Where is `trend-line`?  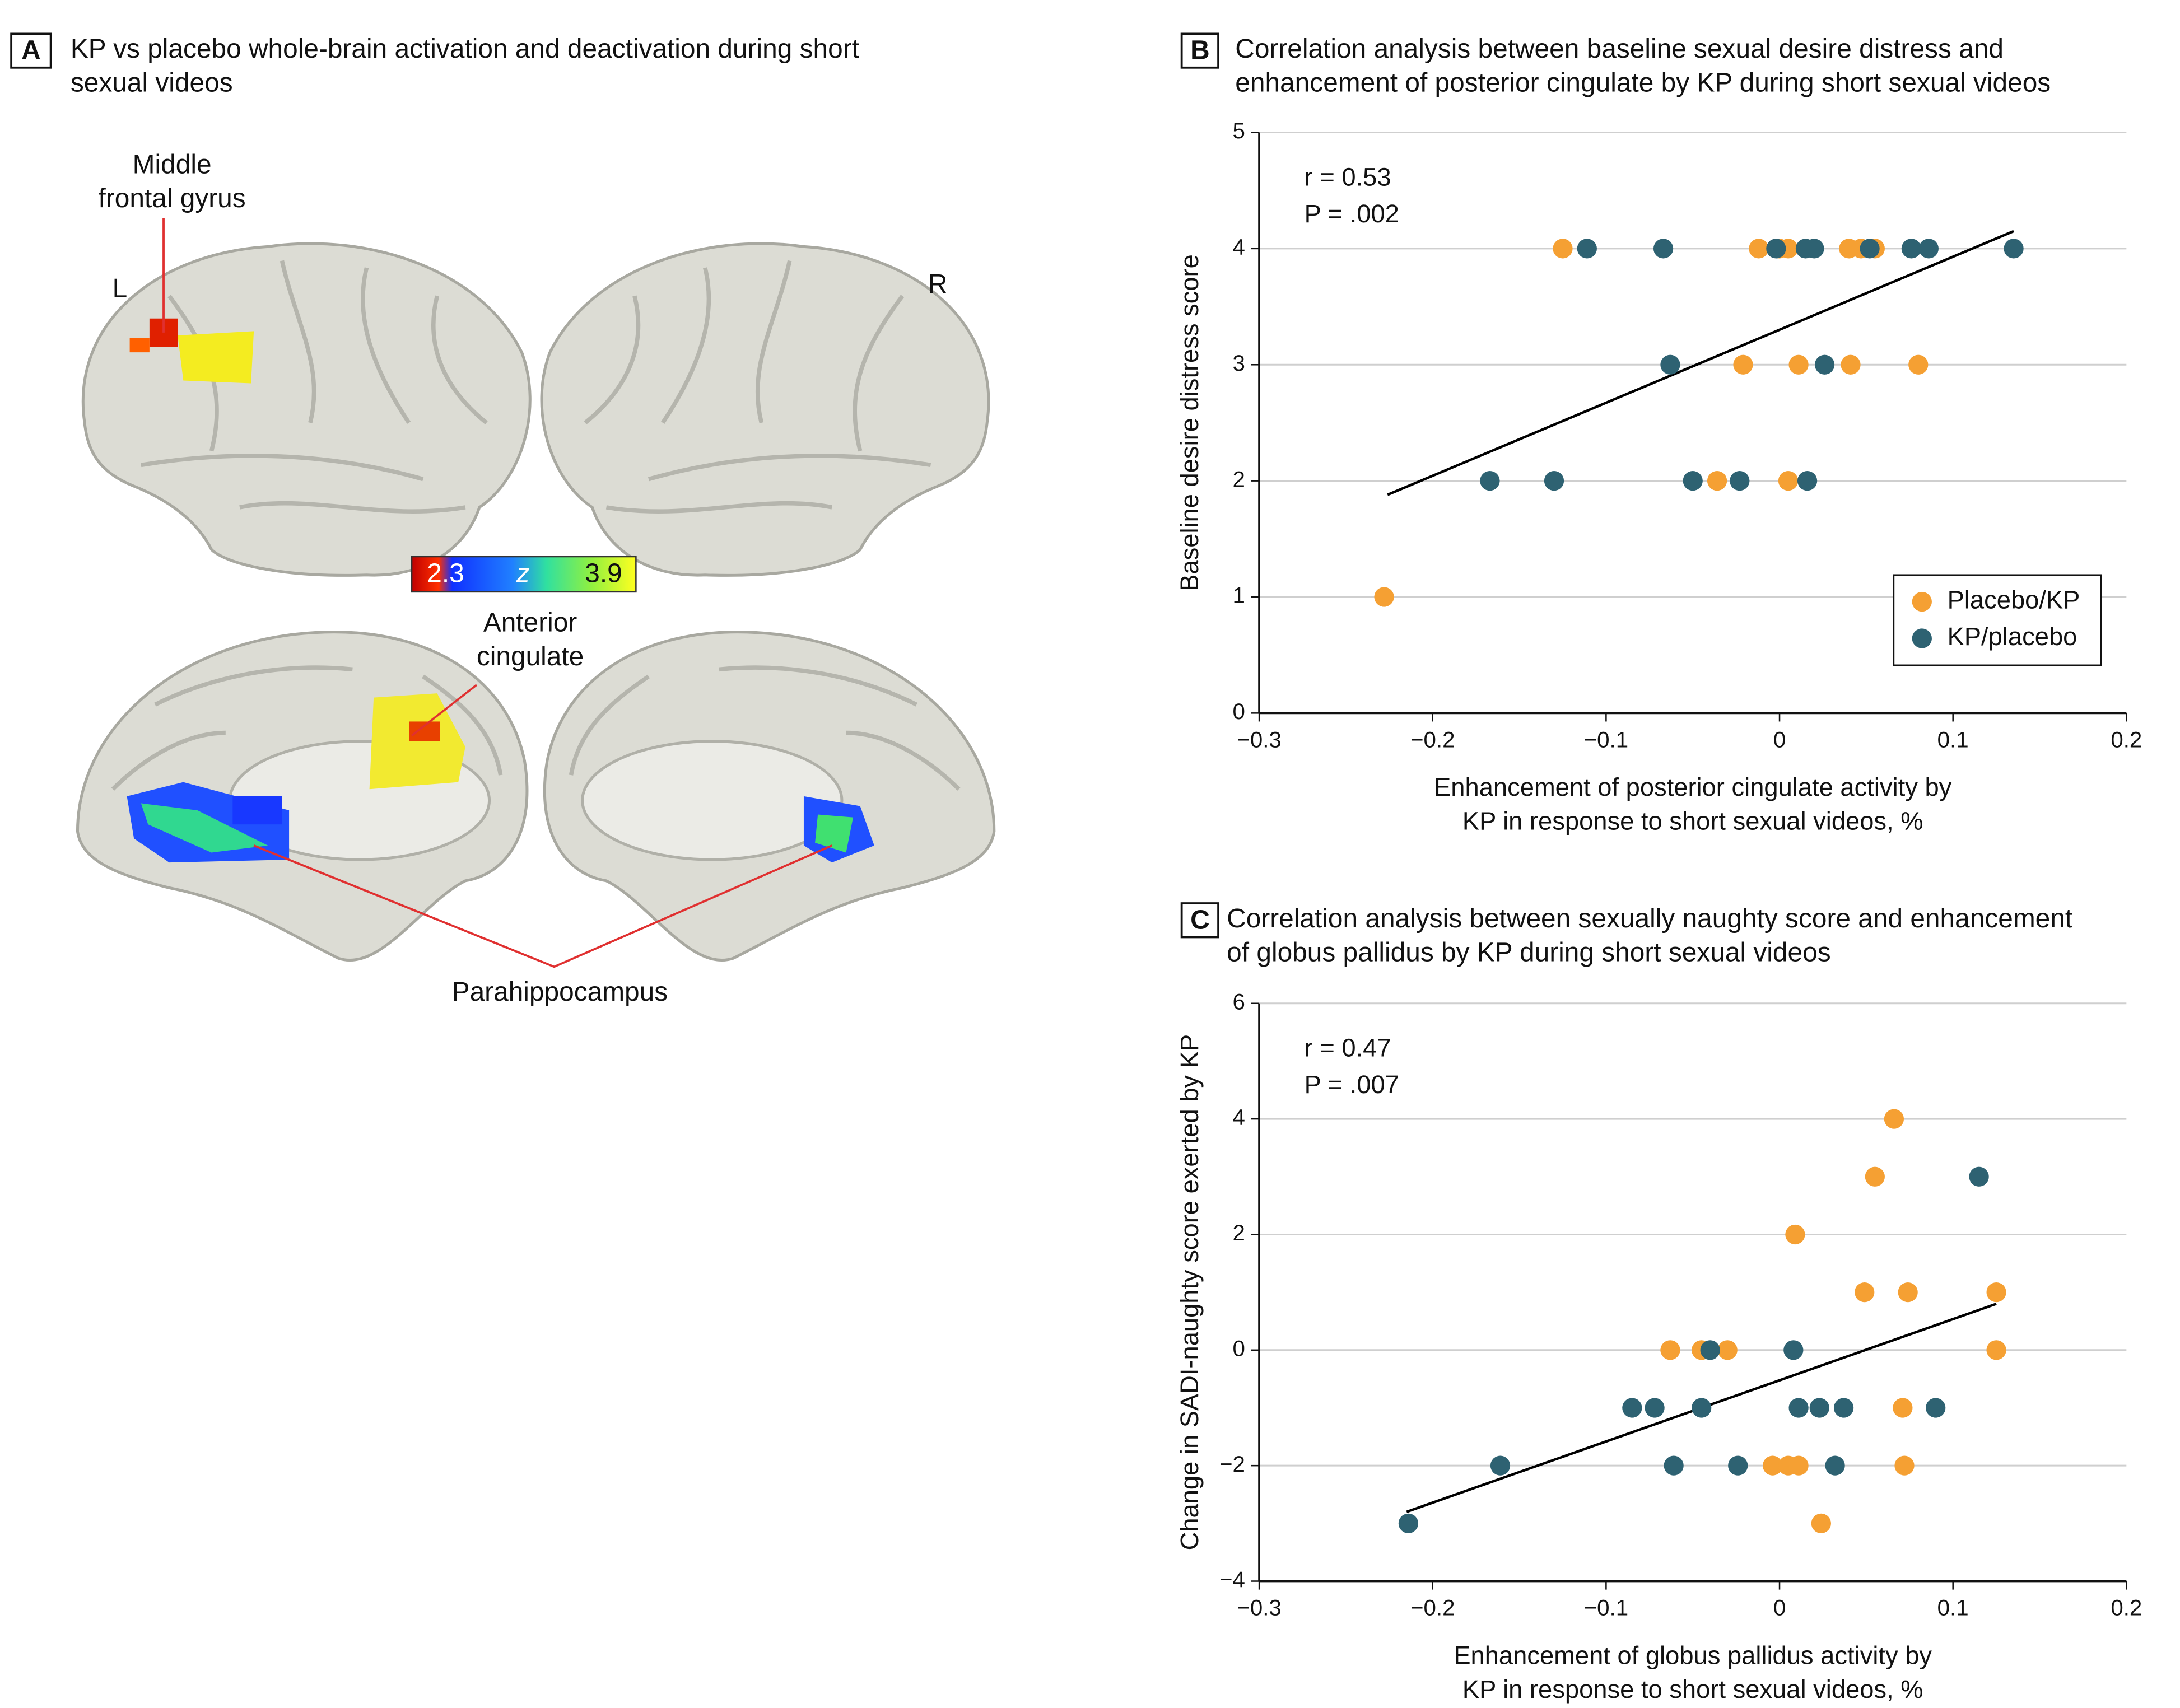 trend-line is located at coordinates (1700, 363).